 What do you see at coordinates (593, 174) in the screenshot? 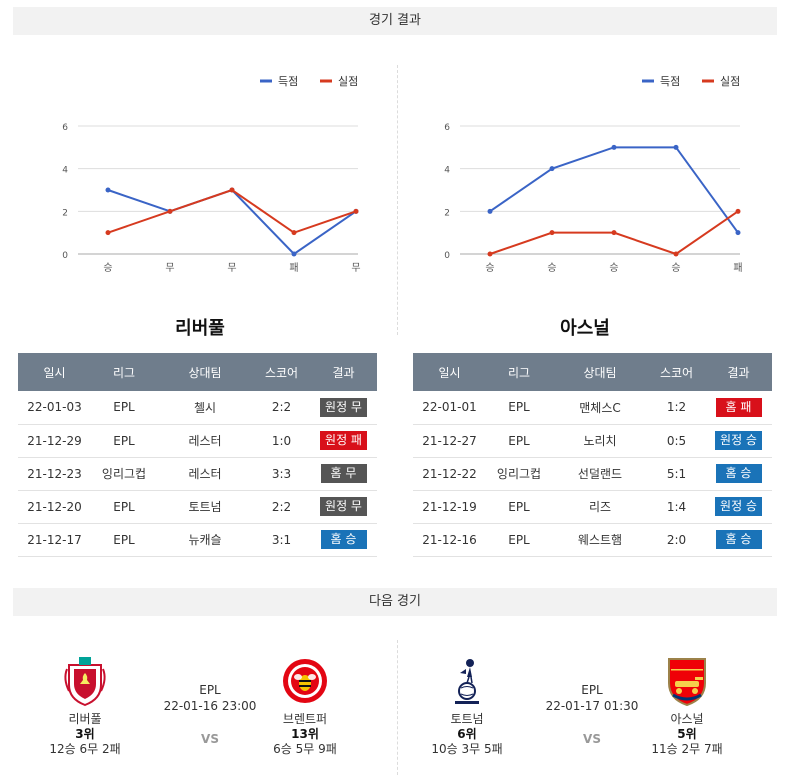
I see `arsenal-form-chart-svg: 득점 실점 0 2 4 6 승 승 승 승 패` at bounding box center [593, 174].